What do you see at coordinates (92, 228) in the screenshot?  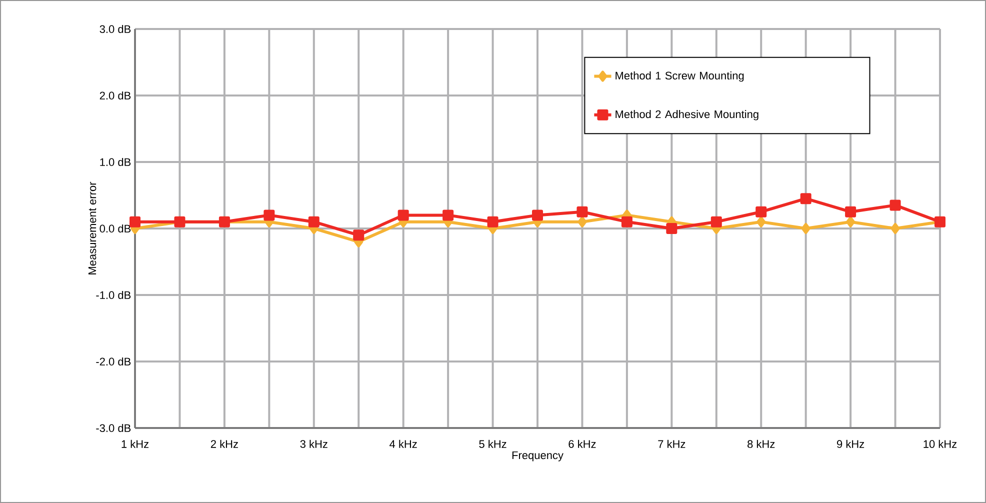 I see `y-axis-title: Measurement error` at bounding box center [92, 228].